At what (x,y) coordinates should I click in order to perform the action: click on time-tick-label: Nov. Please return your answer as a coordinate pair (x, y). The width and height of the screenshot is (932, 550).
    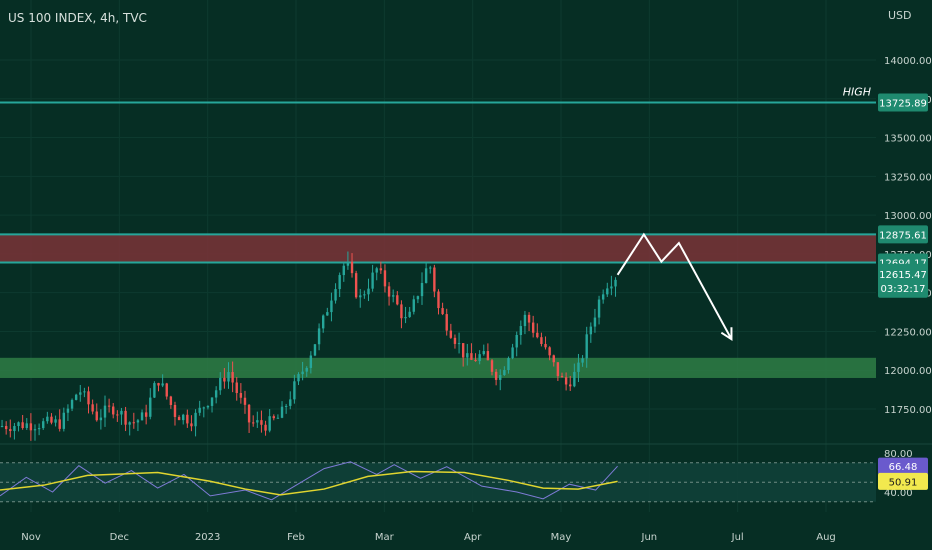
    Looking at the image, I should click on (31, 537).